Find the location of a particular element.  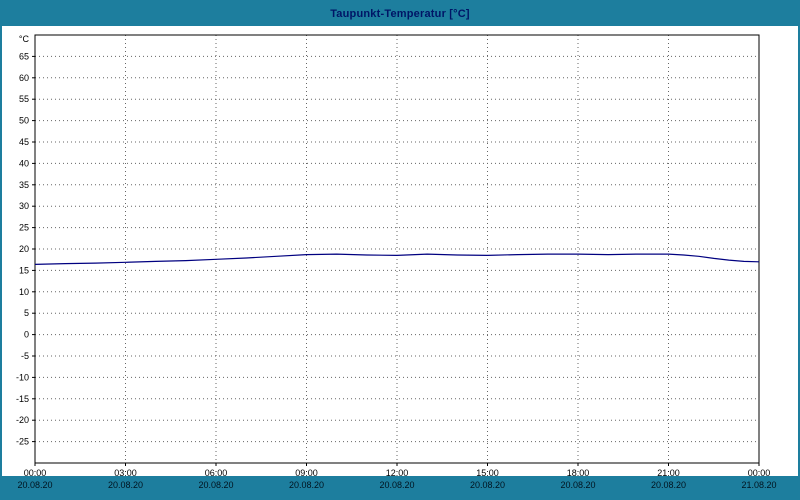

y-tick-label: 55 is located at coordinates (24, 99).